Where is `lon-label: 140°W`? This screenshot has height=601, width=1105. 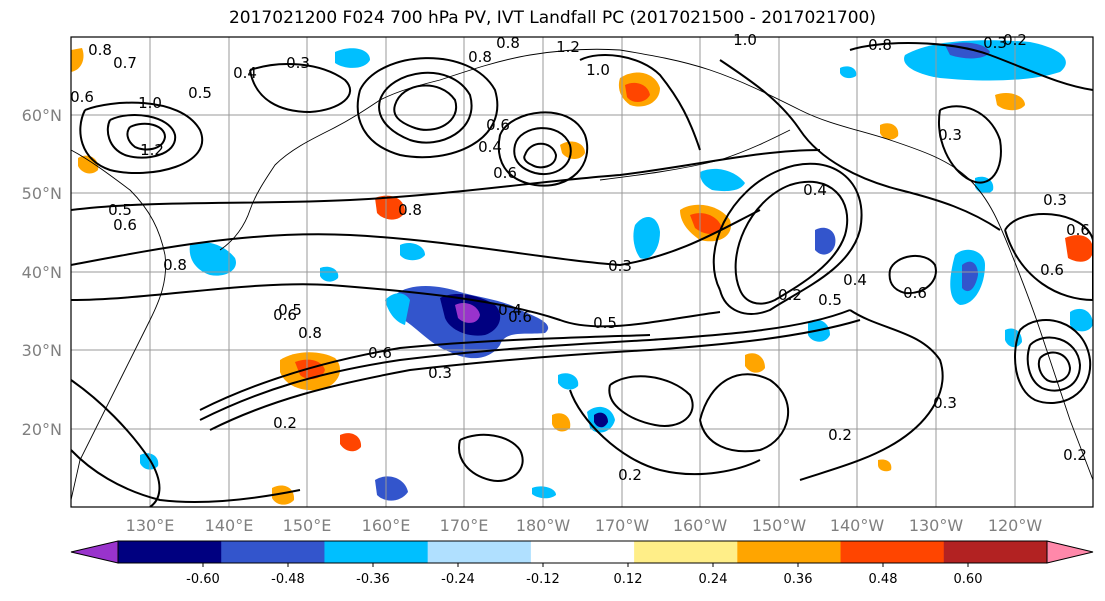 lon-label: 140°W is located at coordinates (857, 525).